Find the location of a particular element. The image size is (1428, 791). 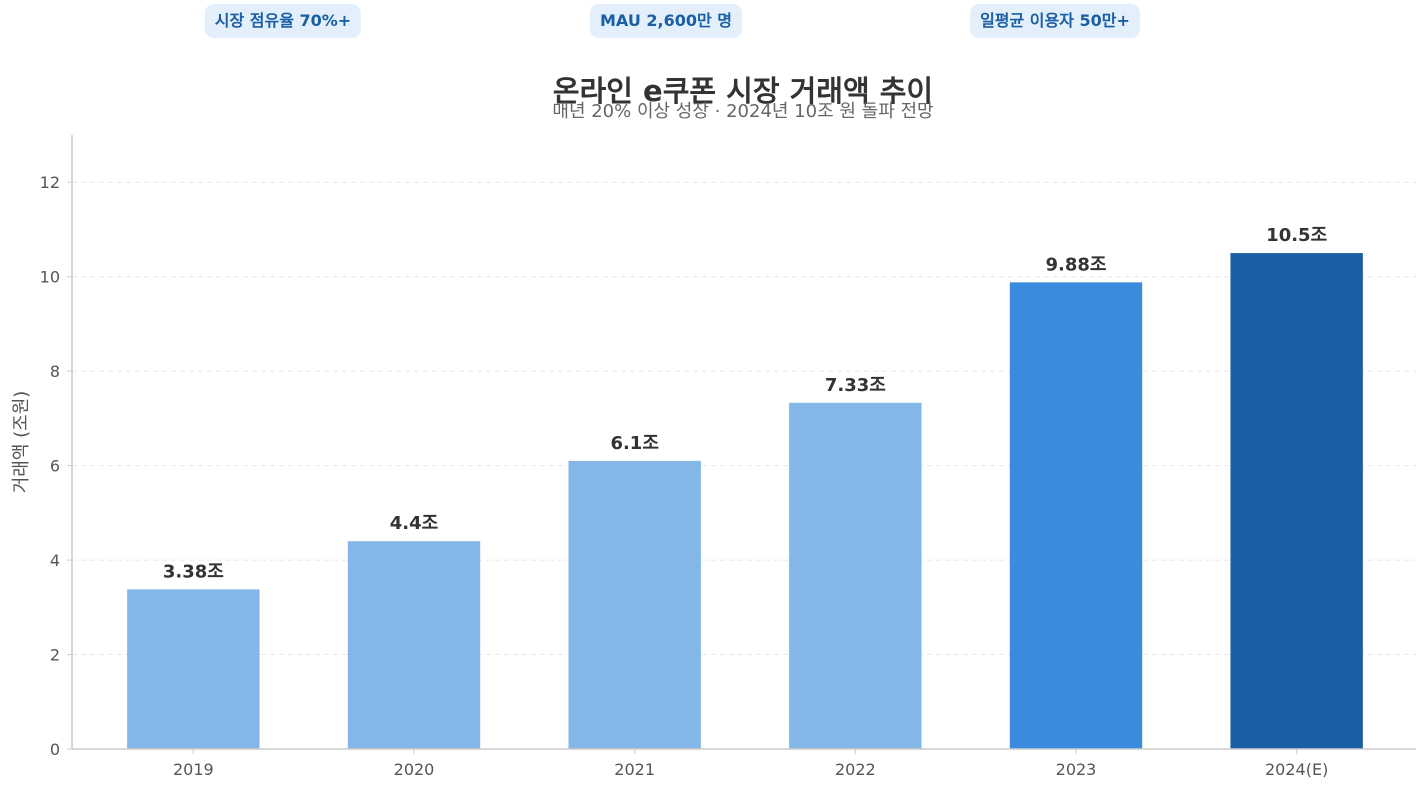

badge-daily-users: 일평균 이용자 50만+ is located at coordinates (1055, 21).